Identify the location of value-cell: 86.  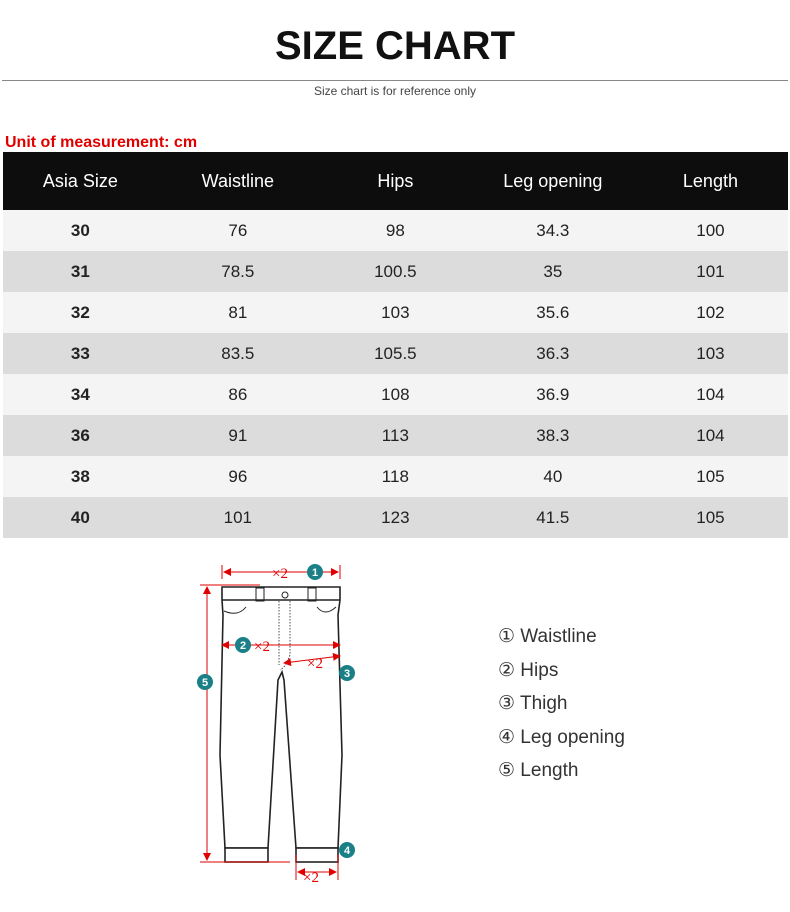
(237, 394).